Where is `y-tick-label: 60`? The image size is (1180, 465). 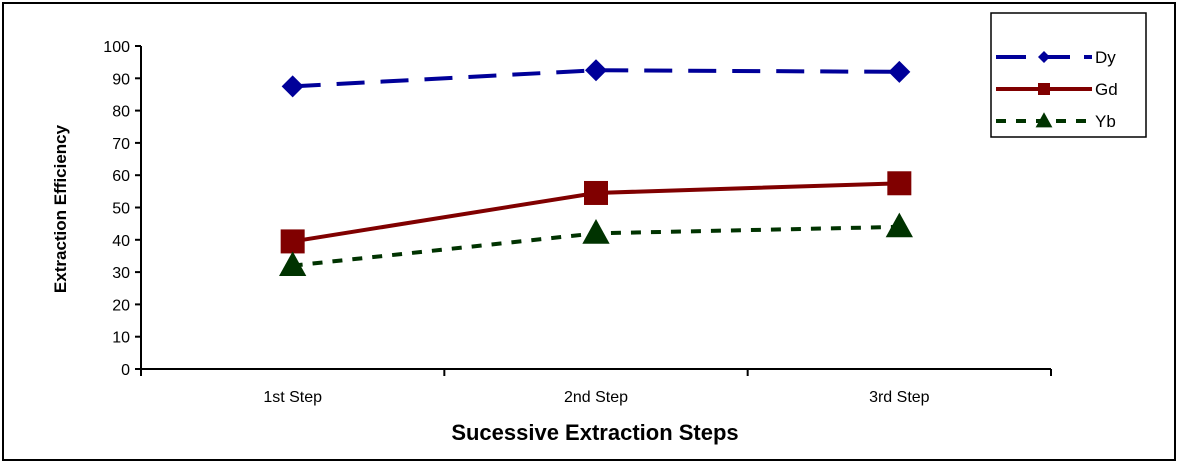 y-tick-label: 60 is located at coordinates (121, 176).